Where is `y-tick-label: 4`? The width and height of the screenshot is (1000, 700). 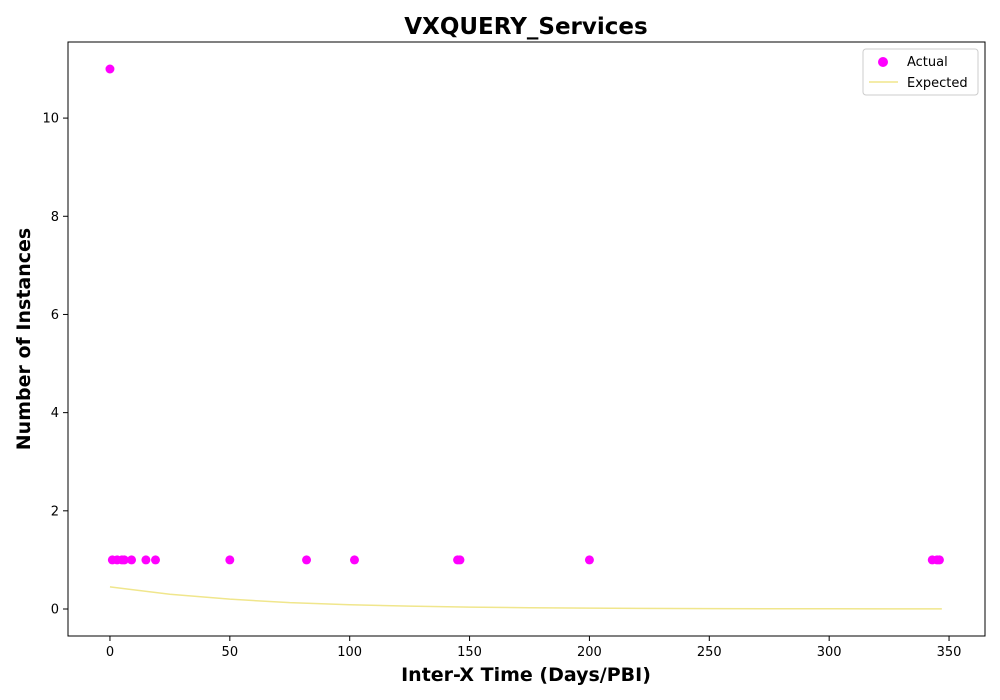 y-tick-label: 4 is located at coordinates (55, 413).